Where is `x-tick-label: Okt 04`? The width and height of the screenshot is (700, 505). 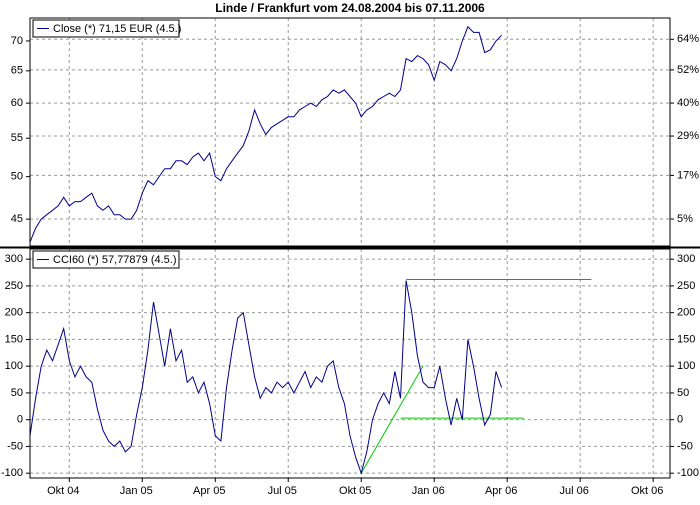 x-tick-label: Okt 04 is located at coordinates (63, 491).